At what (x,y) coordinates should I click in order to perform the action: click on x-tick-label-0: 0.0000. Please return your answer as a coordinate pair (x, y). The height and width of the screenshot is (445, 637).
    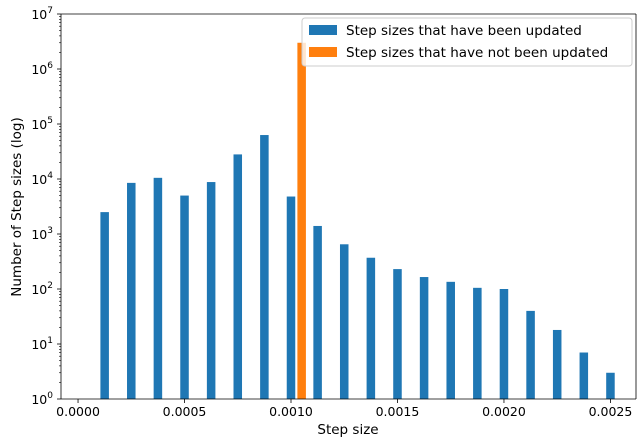
    Looking at the image, I should click on (78, 411).